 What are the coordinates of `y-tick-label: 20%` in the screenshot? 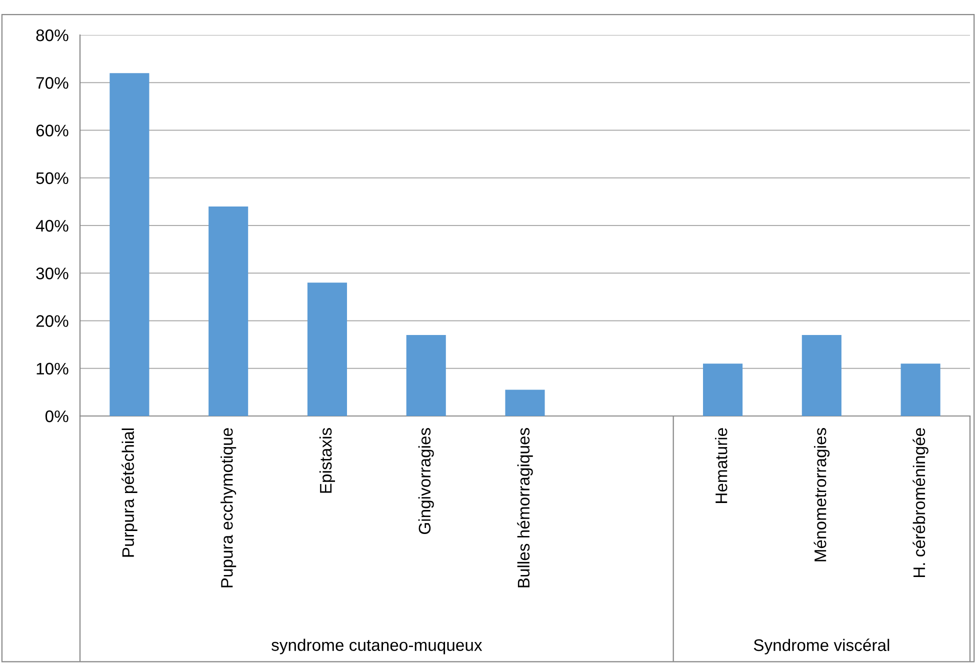 It's located at (52, 321).